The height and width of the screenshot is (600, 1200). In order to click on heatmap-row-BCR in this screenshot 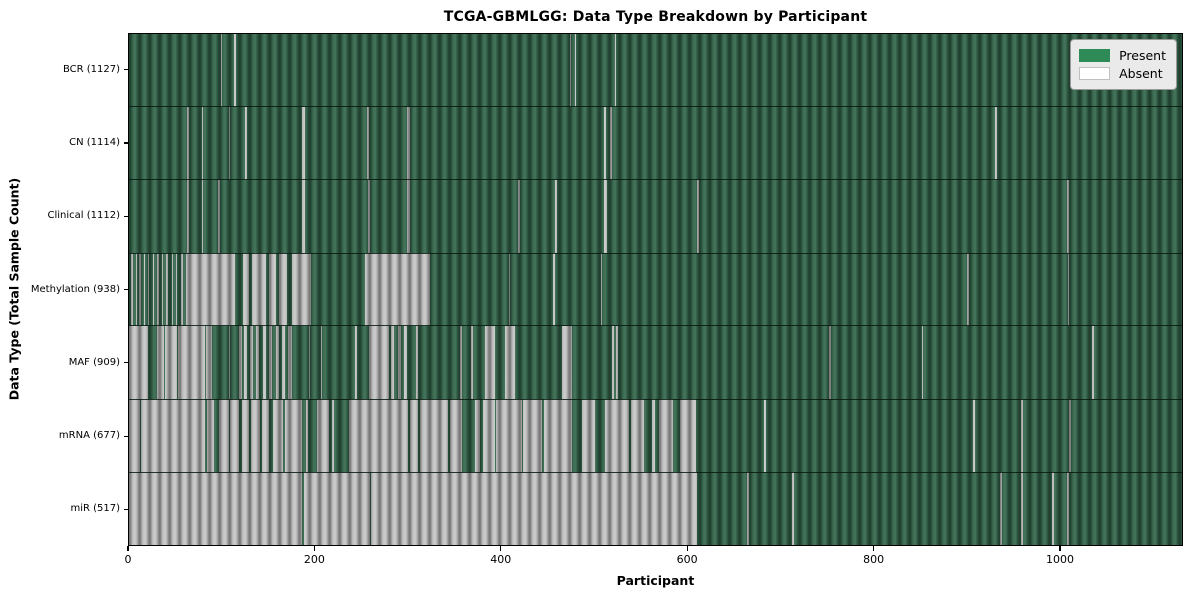, I will do `click(655, 70)`.